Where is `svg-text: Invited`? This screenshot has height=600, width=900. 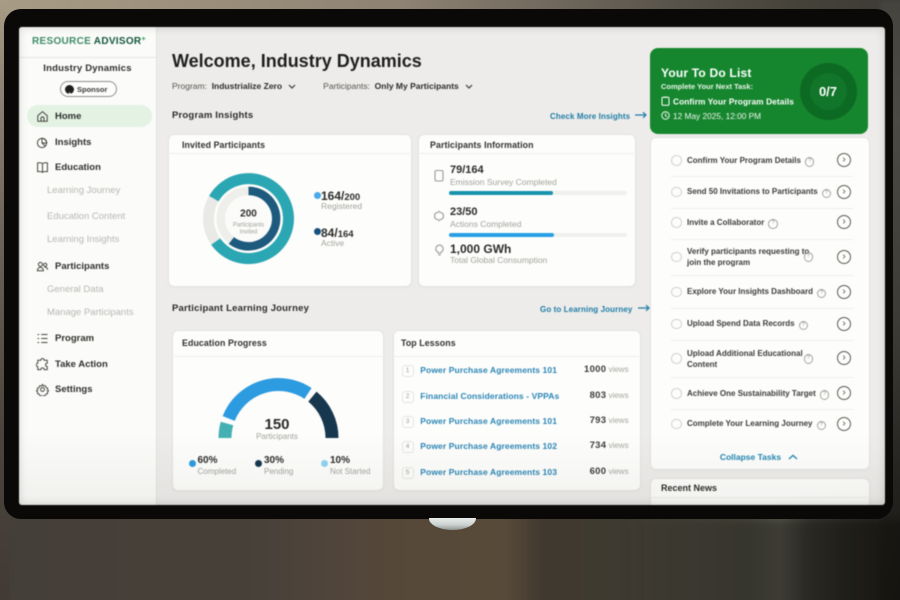
svg-text: Invited is located at coordinates (249, 233).